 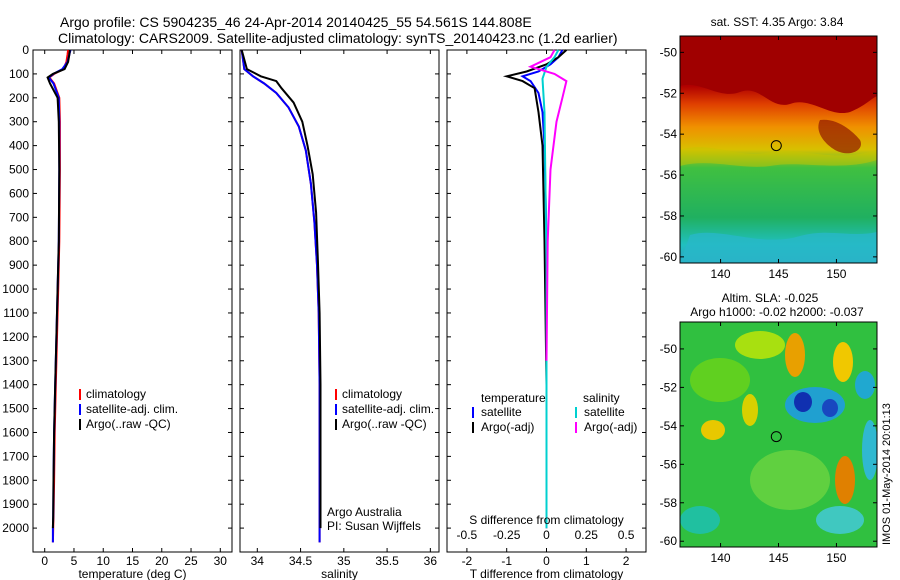 I want to click on y-tick-label: 700, so click(x=19, y=217).